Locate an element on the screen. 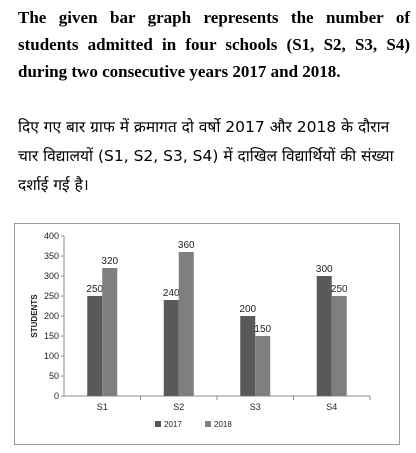 This screenshot has height=453, width=416. y-tick-label: 100 is located at coordinates (51, 356).